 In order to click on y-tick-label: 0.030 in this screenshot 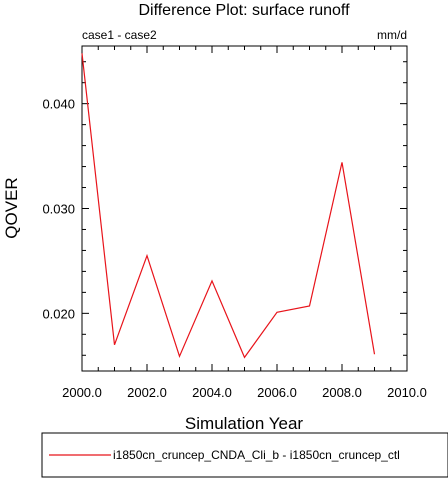, I will do `click(58, 209)`.